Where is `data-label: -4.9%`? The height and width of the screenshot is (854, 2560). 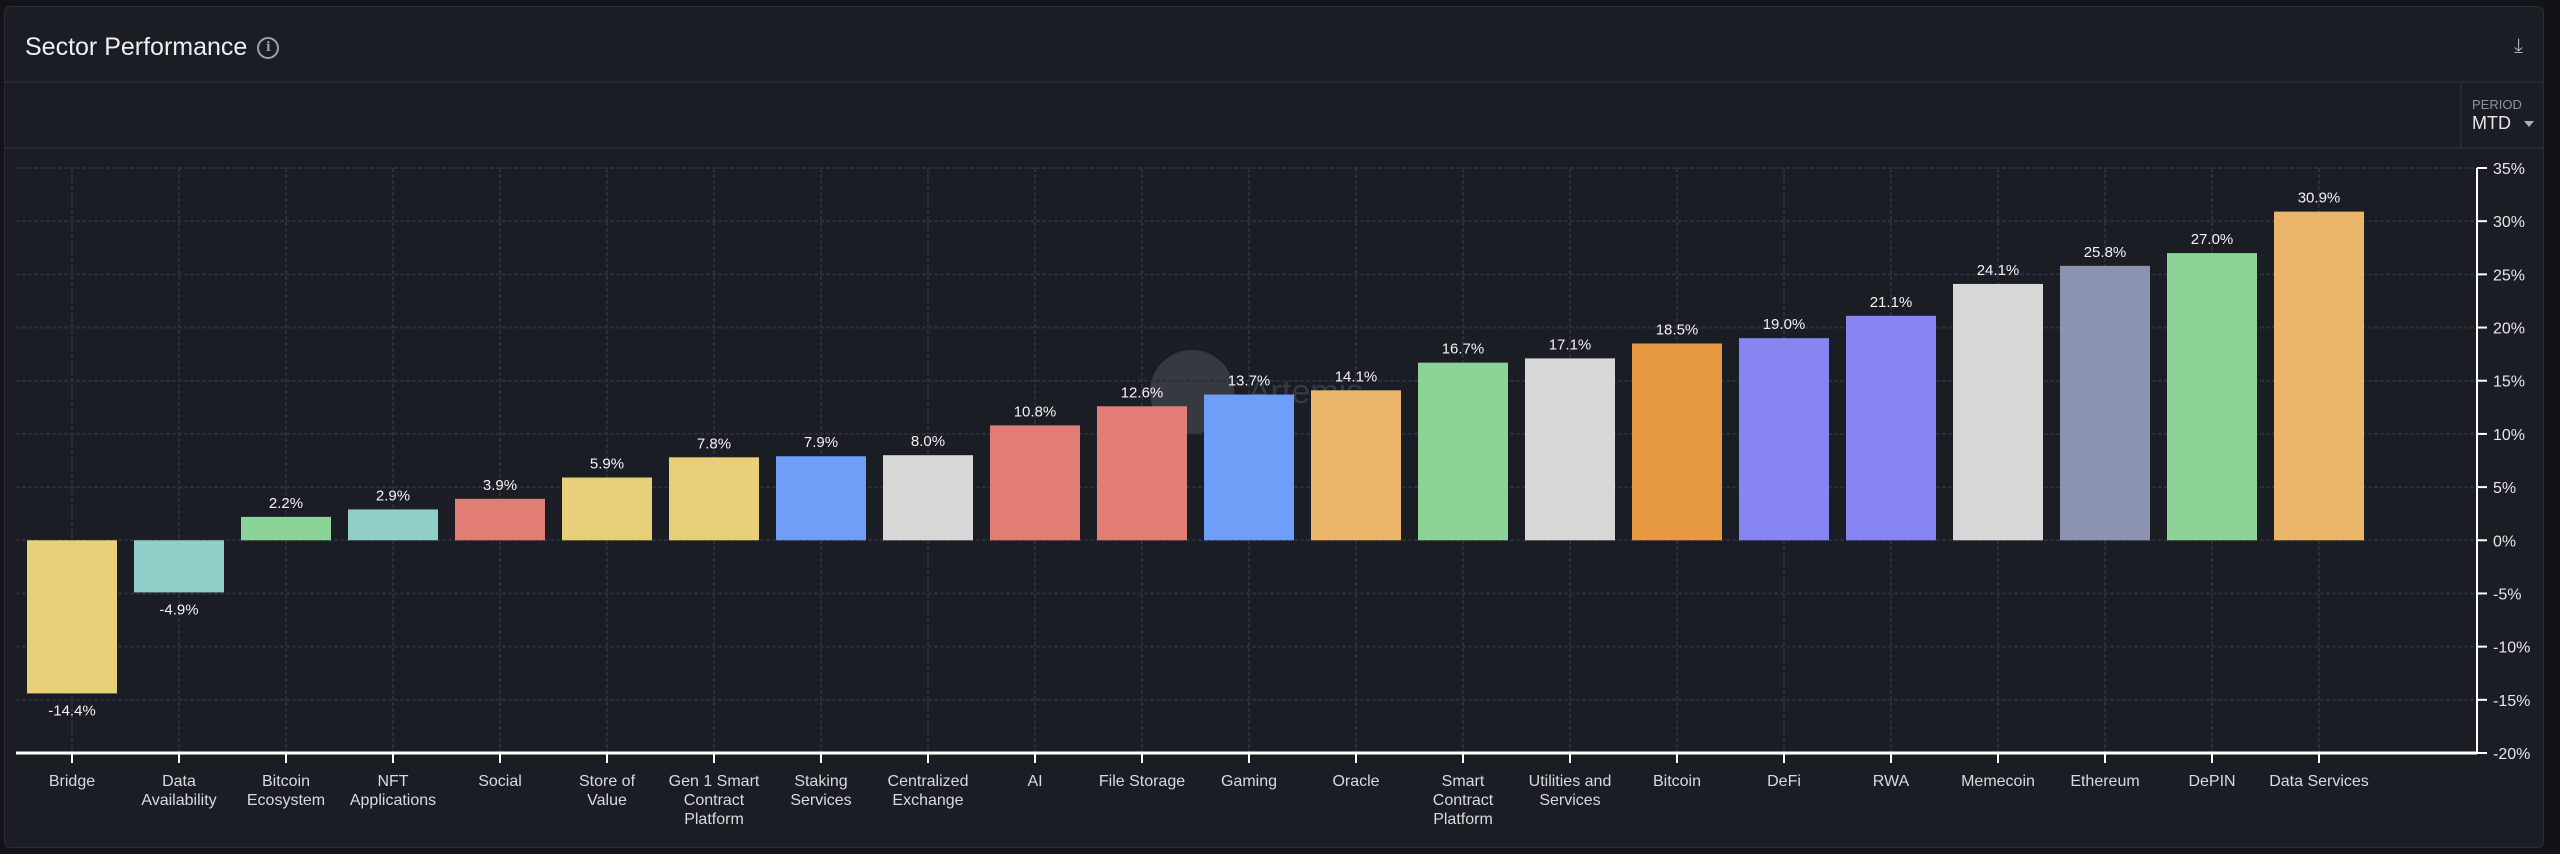 data-label: -4.9% is located at coordinates (178, 609).